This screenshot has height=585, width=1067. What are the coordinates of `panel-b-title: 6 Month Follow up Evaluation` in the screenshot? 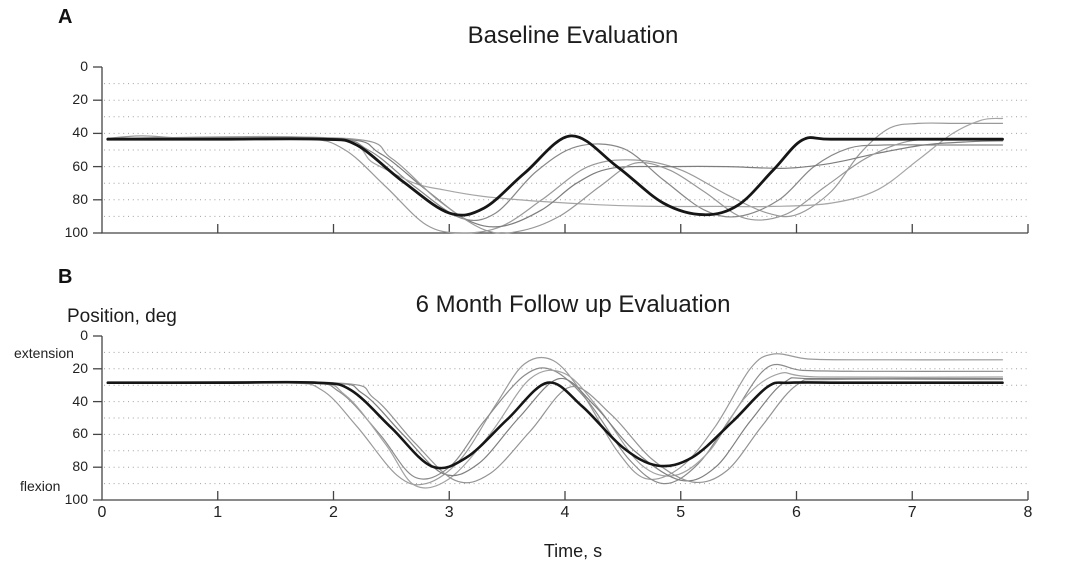 It's located at (573, 304).